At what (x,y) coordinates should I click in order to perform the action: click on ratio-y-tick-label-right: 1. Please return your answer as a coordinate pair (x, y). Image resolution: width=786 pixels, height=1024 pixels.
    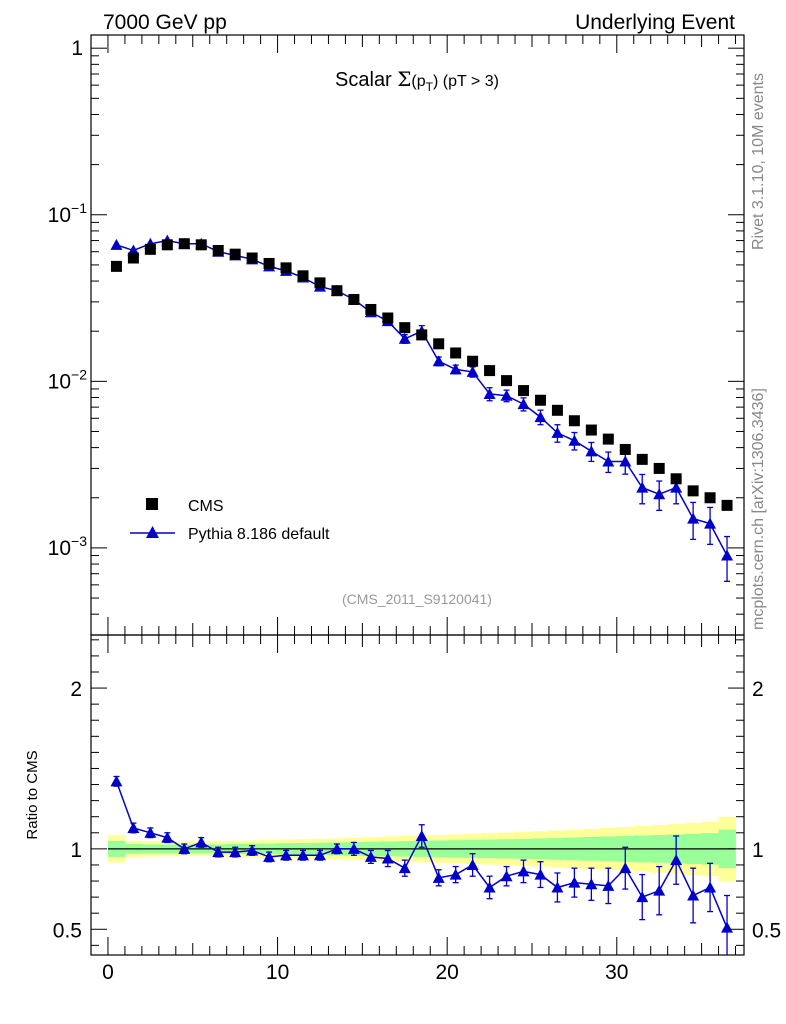
    Looking at the image, I should click on (758, 850).